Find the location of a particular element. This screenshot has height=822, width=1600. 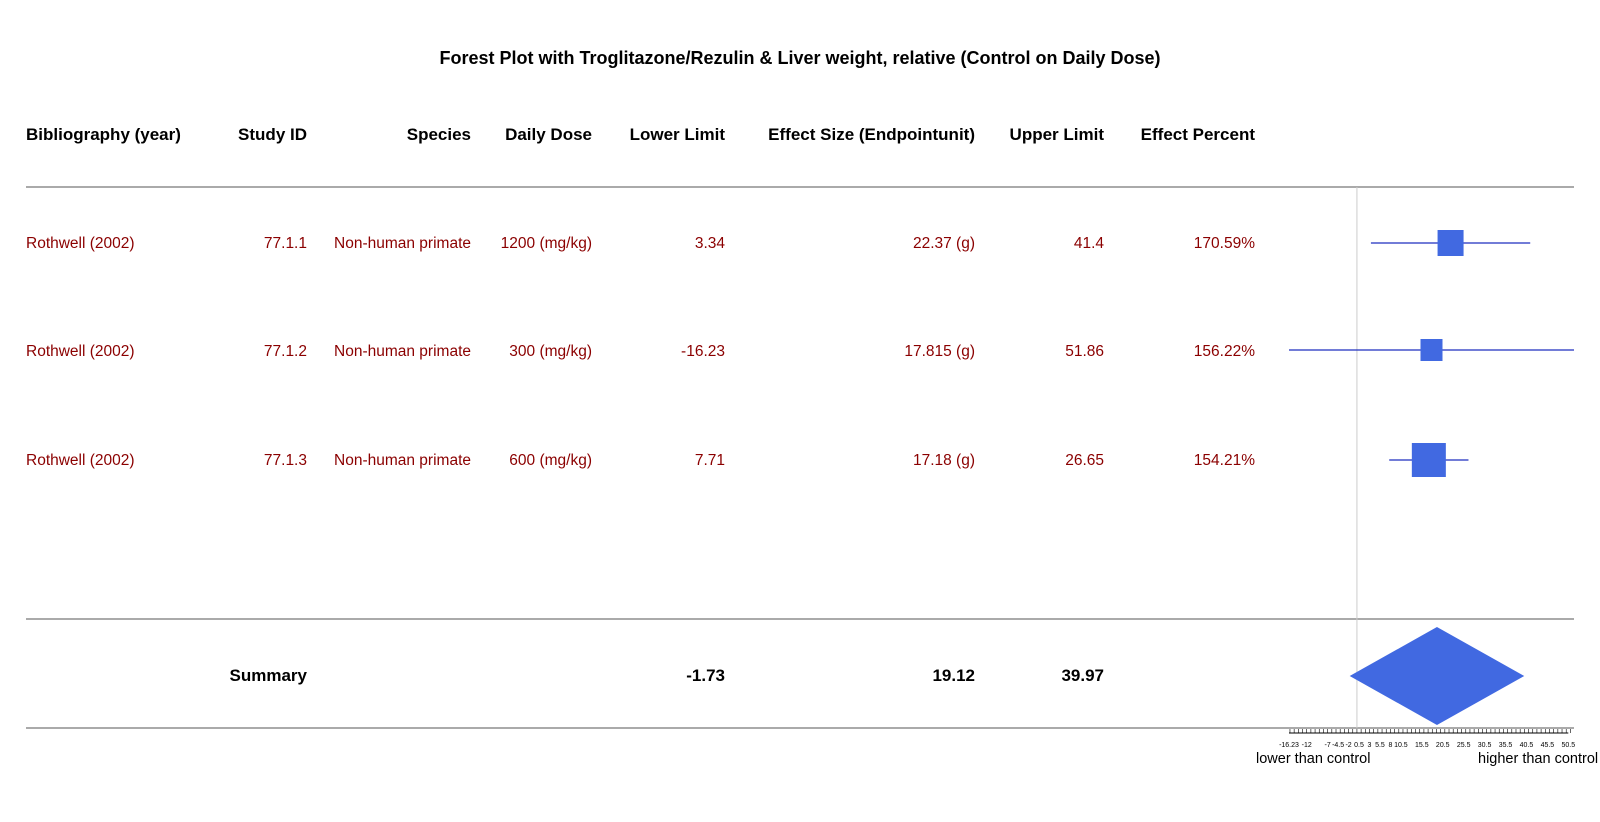

cell-upper-limit: 41.4 is located at coordinates (1089, 243).